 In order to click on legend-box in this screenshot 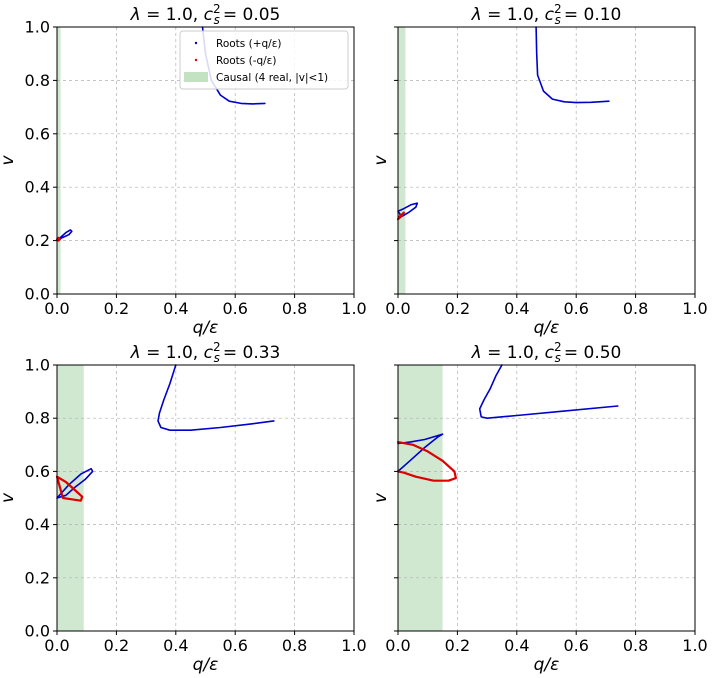, I will do `click(264, 60)`.